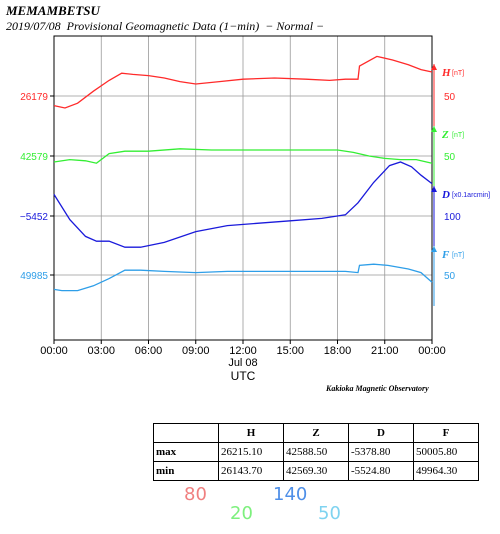  What do you see at coordinates (243, 351) in the screenshot?
I see `x-tick-label: 12:00` at bounding box center [243, 351].